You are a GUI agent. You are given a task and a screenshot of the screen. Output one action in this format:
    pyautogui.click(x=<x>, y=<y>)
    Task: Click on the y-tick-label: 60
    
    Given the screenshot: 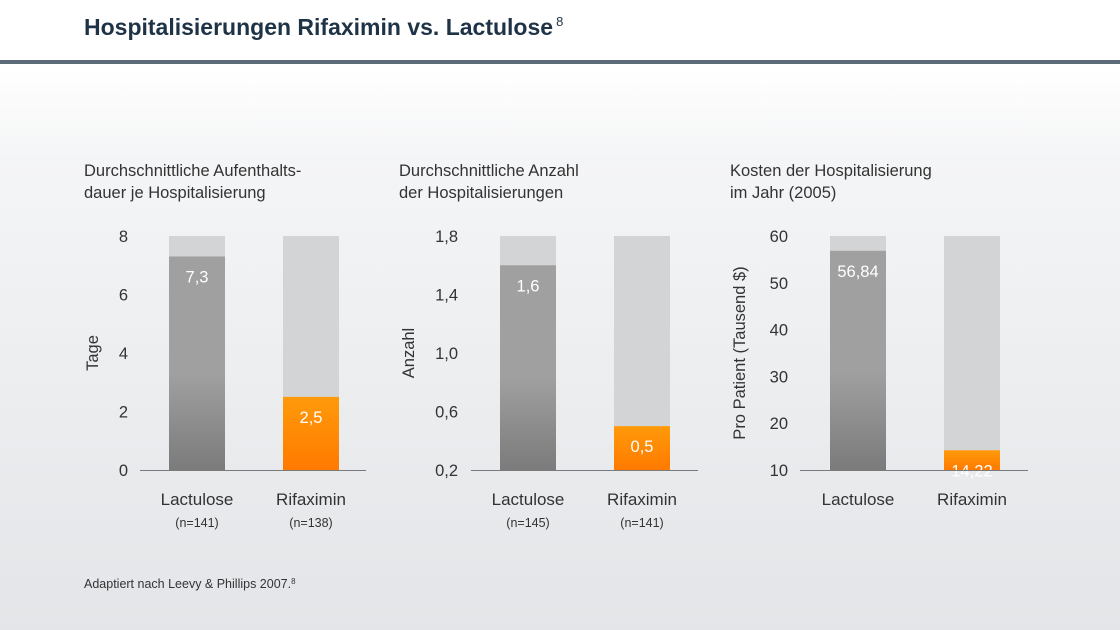 What is the action you would take?
    pyautogui.click(x=779, y=237)
    